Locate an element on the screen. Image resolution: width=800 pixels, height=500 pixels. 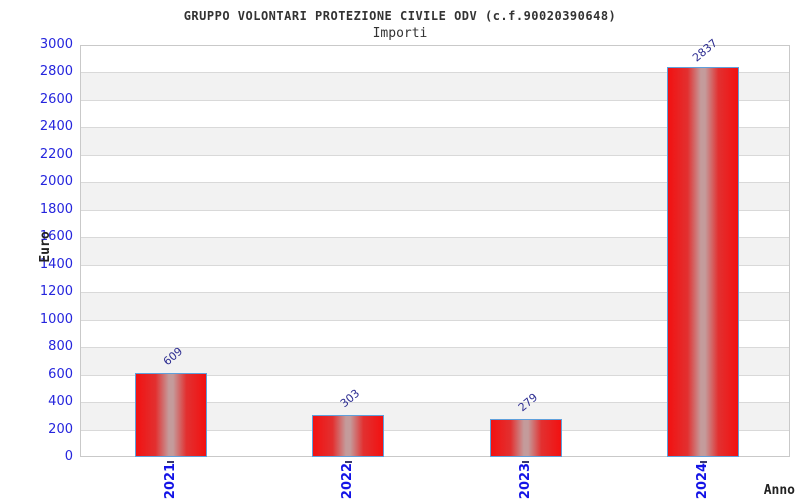
bar-2024 is located at coordinates (703, 262).